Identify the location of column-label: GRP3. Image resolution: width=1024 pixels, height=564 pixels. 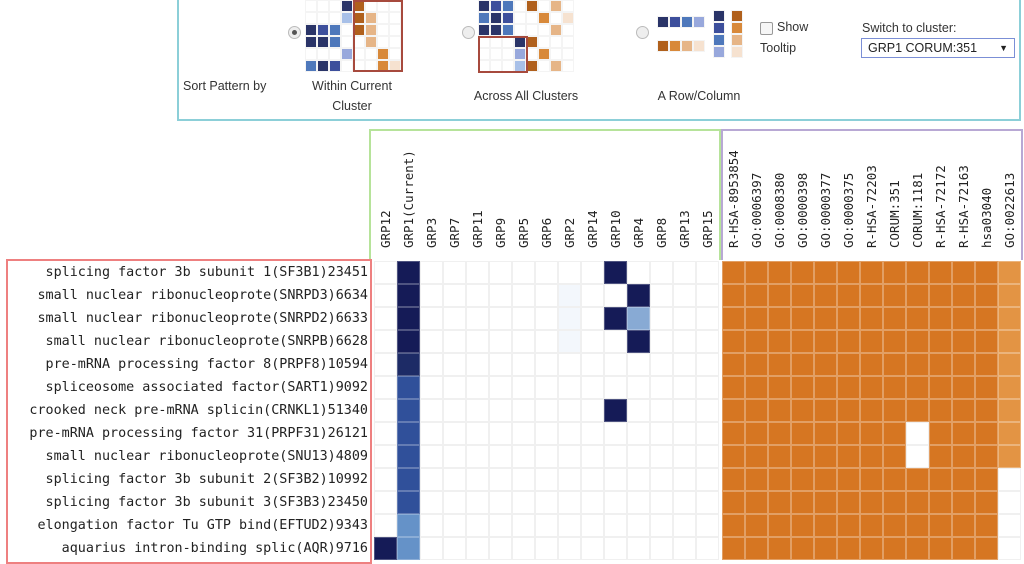
(431, 195).